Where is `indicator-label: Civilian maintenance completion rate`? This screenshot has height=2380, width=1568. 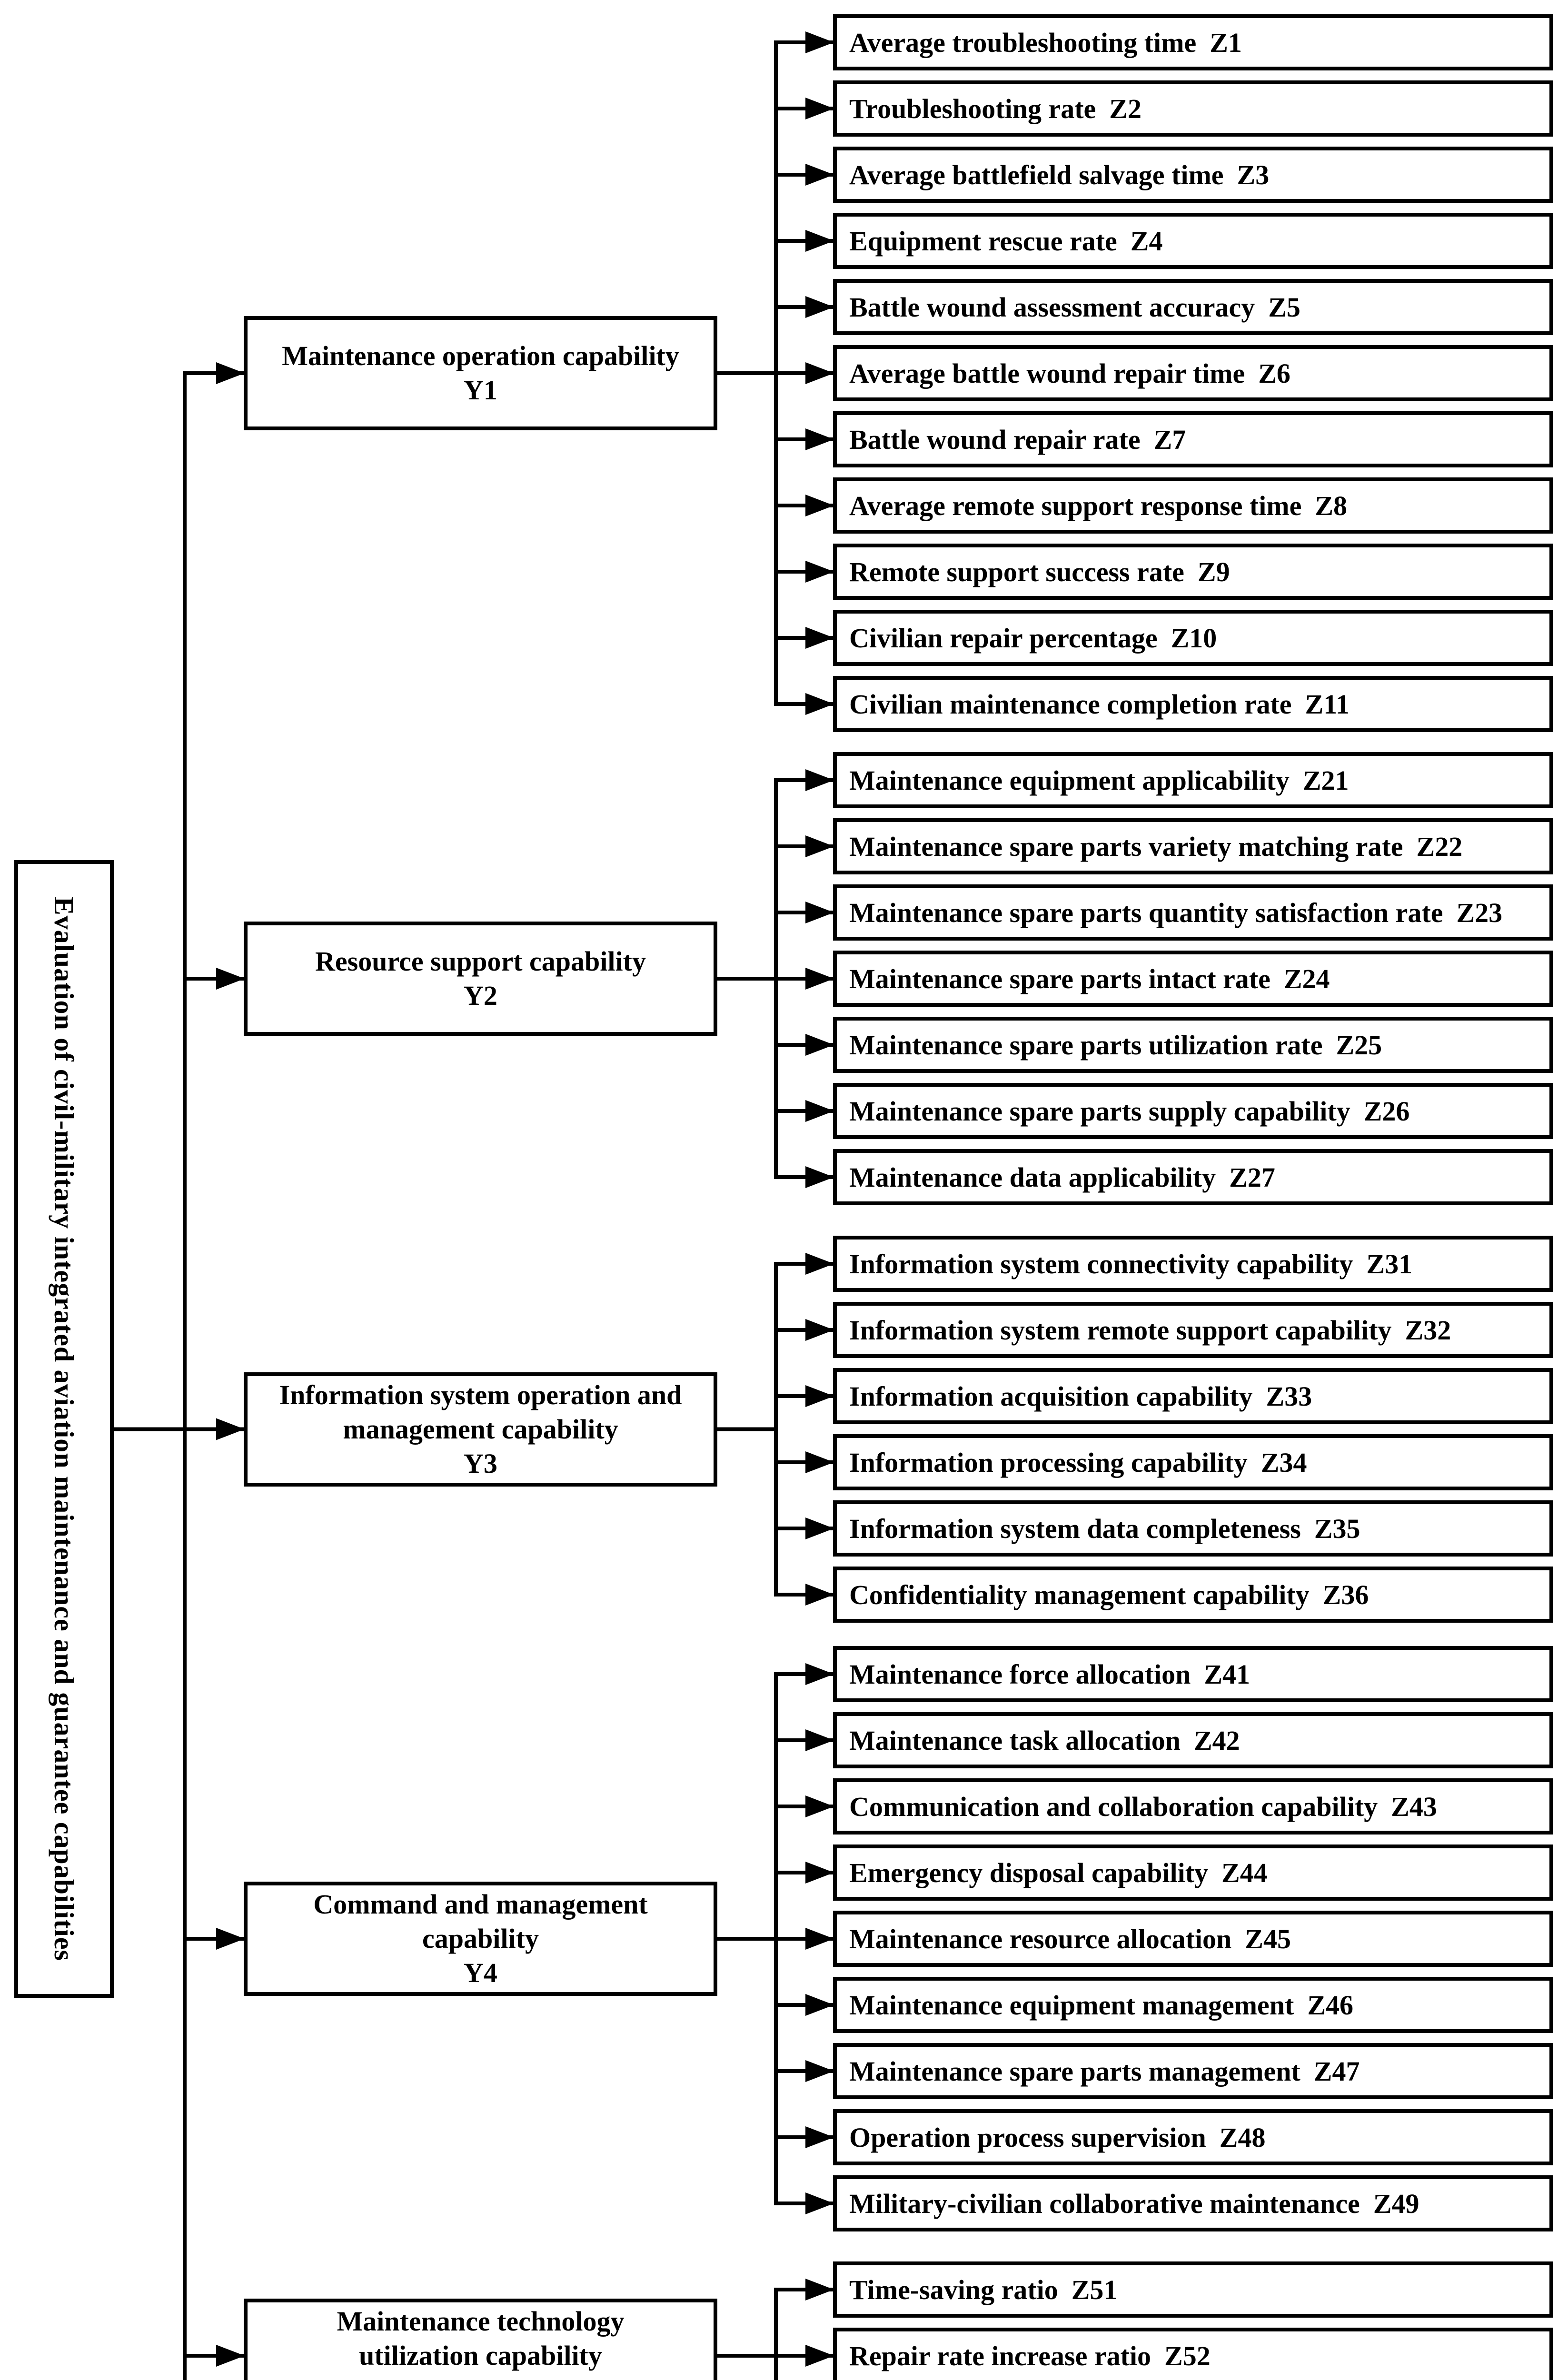 indicator-label: Civilian maintenance completion rate is located at coordinates (1071, 704).